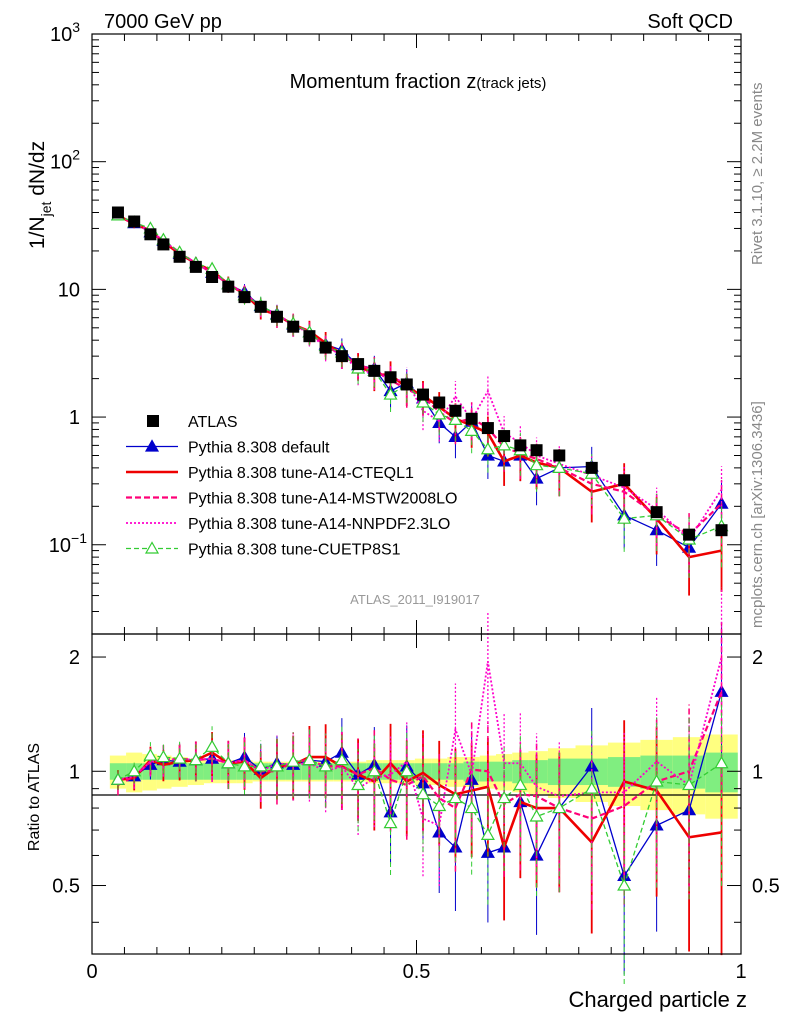 The image size is (786, 1024). What do you see at coordinates (757, 658) in the screenshot?
I see `ratio-y-tick-label-right: 2` at bounding box center [757, 658].